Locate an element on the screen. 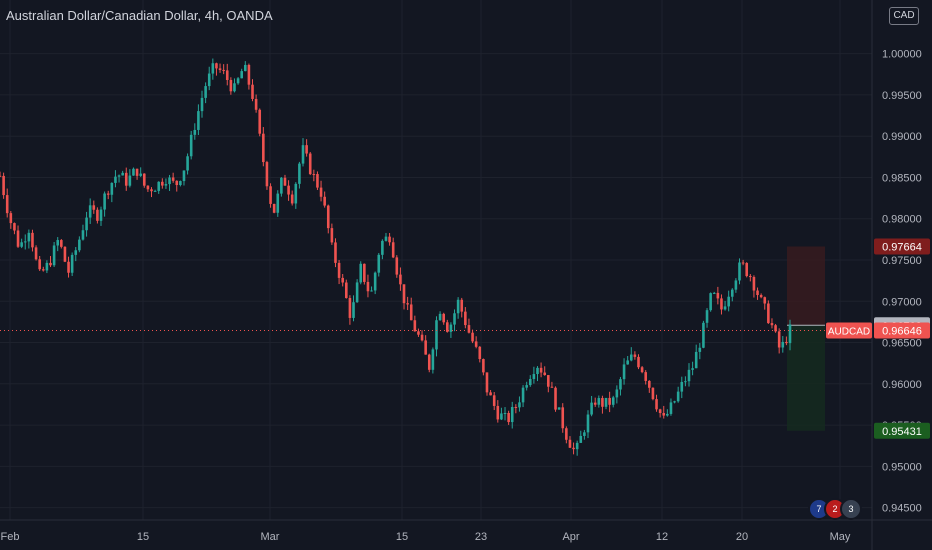 This screenshot has height=550, width=932. currency-button: CAD is located at coordinates (904, 16).